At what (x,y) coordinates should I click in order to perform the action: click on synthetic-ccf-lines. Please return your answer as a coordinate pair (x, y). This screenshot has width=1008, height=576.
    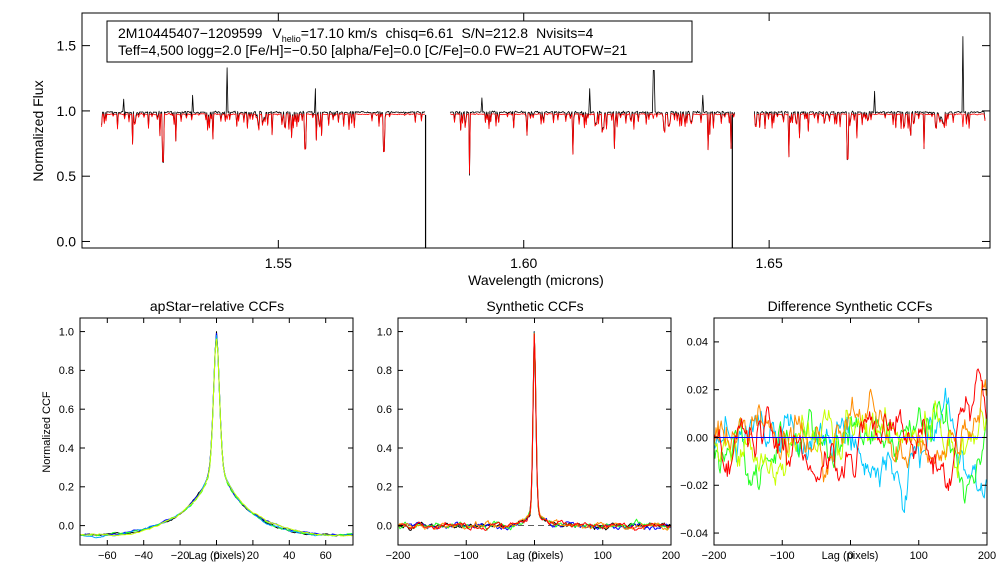
    Looking at the image, I should click on (534, 431).